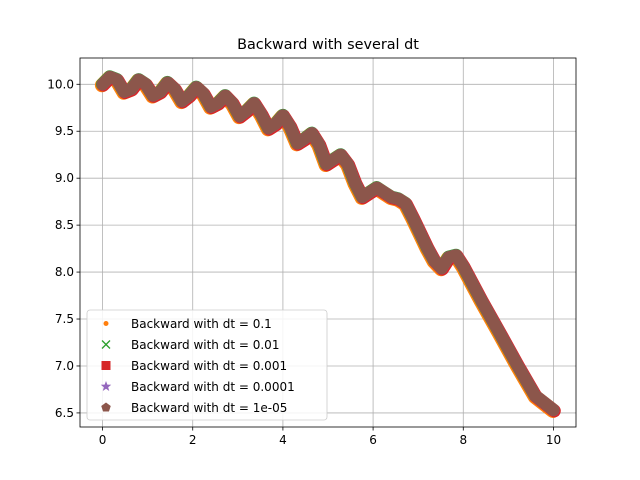  Describe the element at coordinates (106, 407) in the screenshot. I see `legend-marker-pentagon` at that location.